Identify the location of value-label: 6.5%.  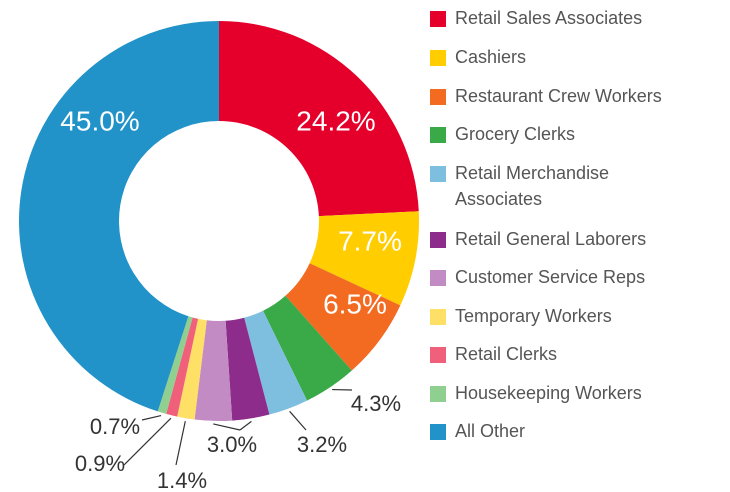
(355, 303).